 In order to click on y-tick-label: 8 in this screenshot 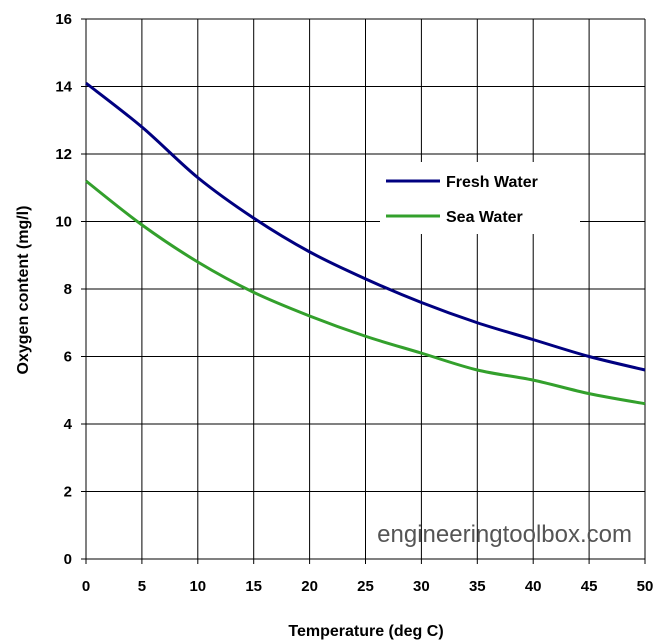, I will do `click(68, 289)`.